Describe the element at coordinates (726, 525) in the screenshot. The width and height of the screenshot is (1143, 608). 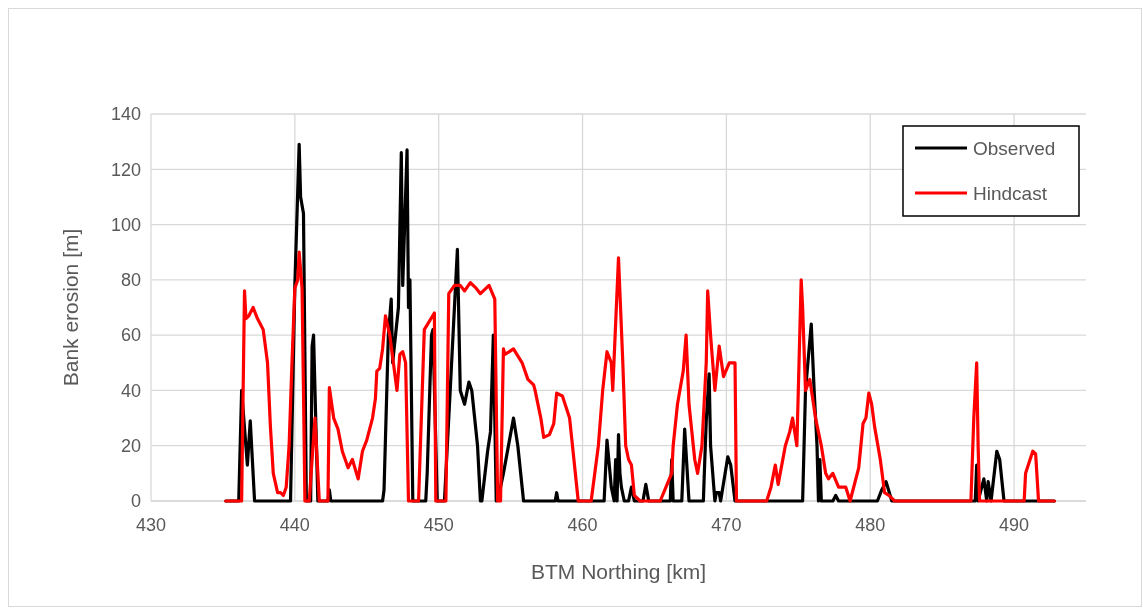
I see `x-tick-label: 470` at that location.